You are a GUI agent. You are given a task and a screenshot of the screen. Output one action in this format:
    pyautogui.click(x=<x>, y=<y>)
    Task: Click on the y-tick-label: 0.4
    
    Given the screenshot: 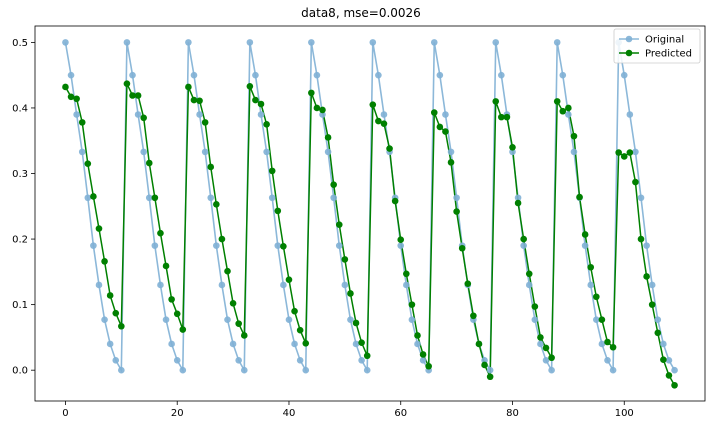 What is the action you would take?
    pyautogui.click(x=20, y=108)
    